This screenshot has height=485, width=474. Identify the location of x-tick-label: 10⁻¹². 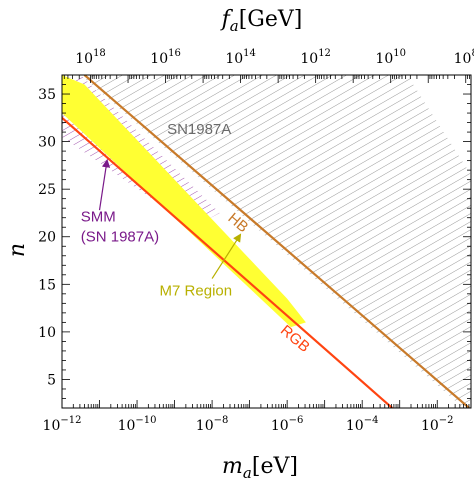
(62, 424).